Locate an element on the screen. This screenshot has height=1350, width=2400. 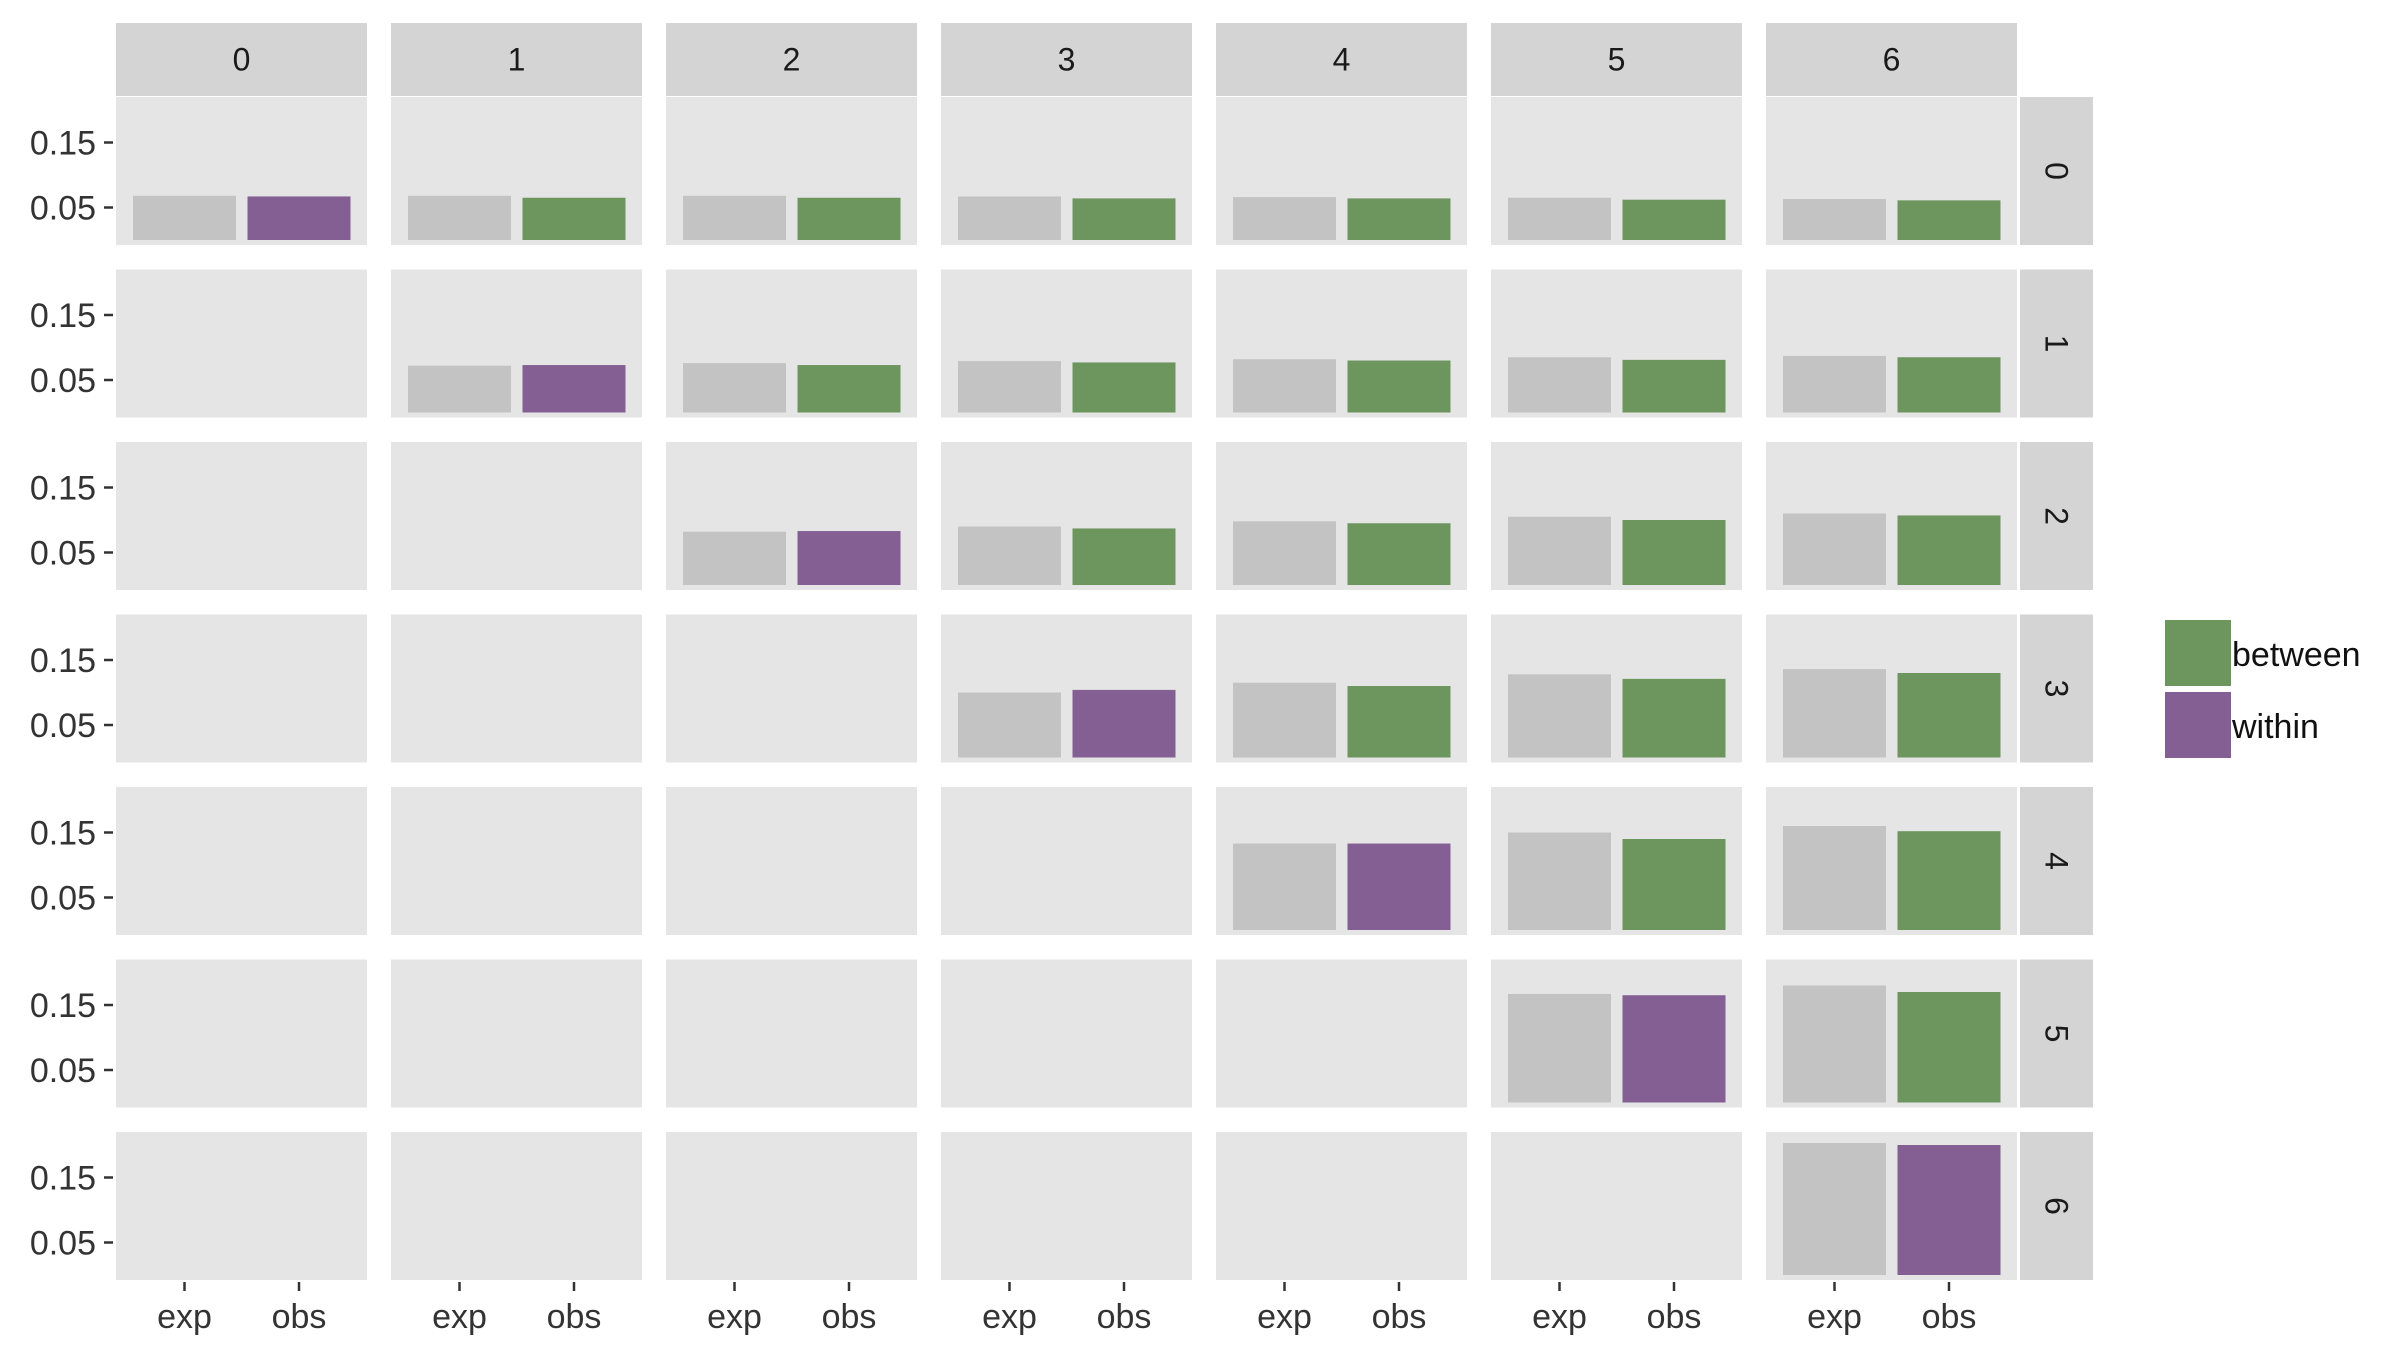
column-strip-label-4: 4 is located at coordinates (1342, 60).